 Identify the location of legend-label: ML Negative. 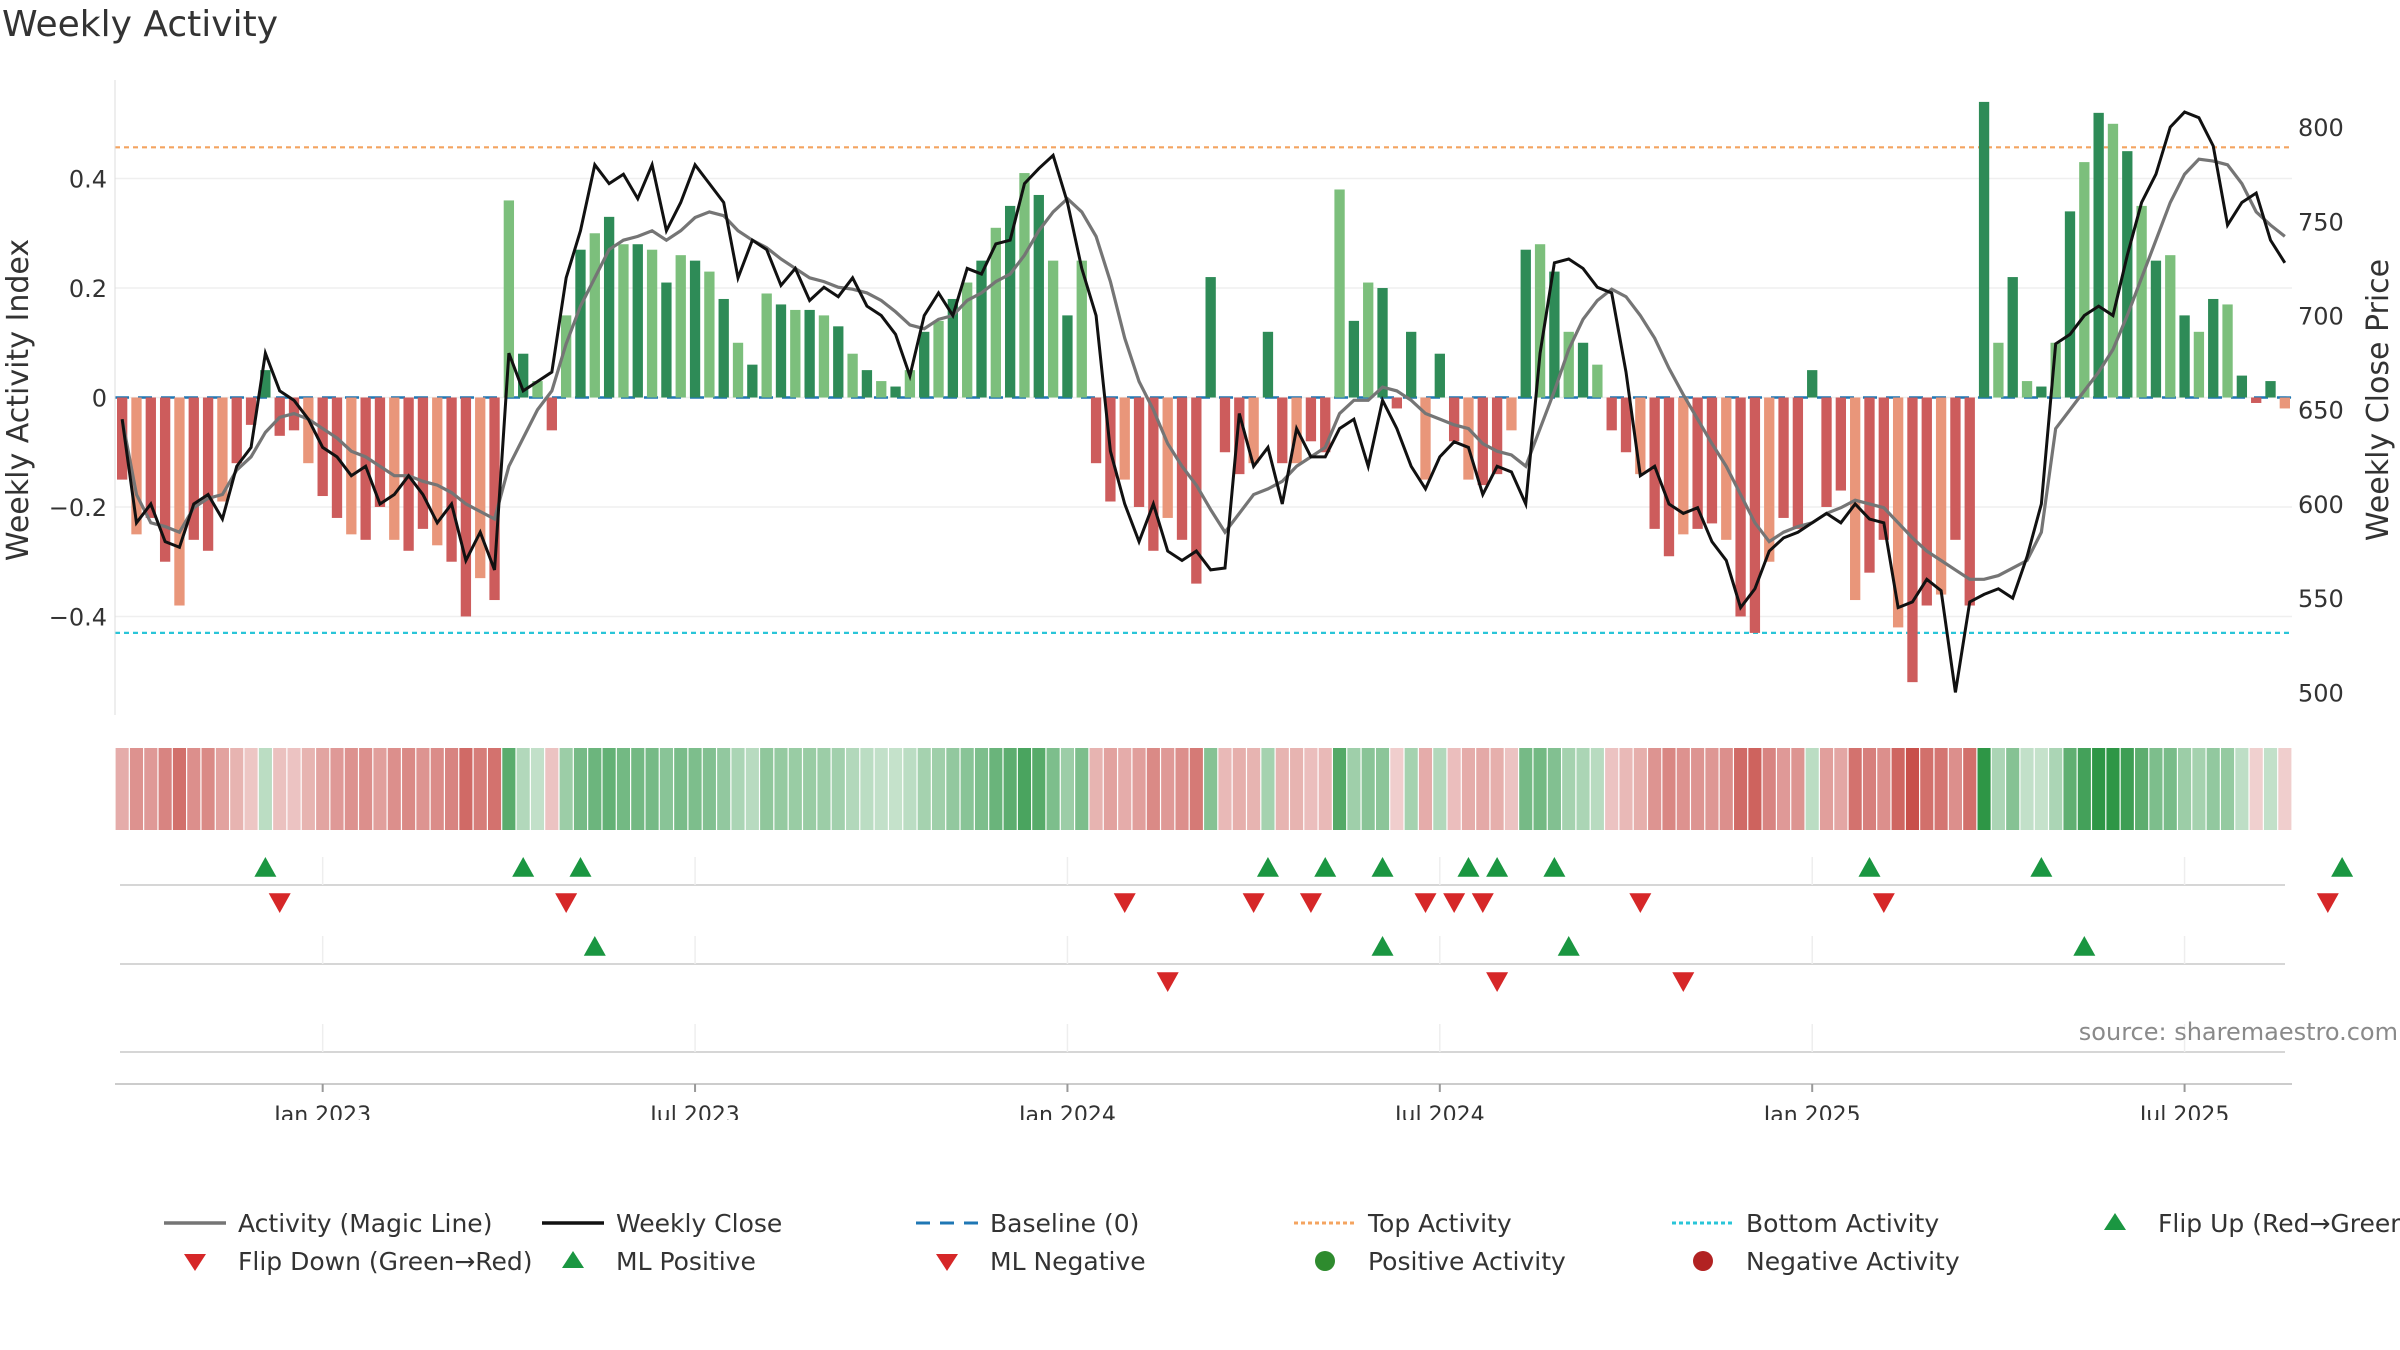
(1068, 1261).